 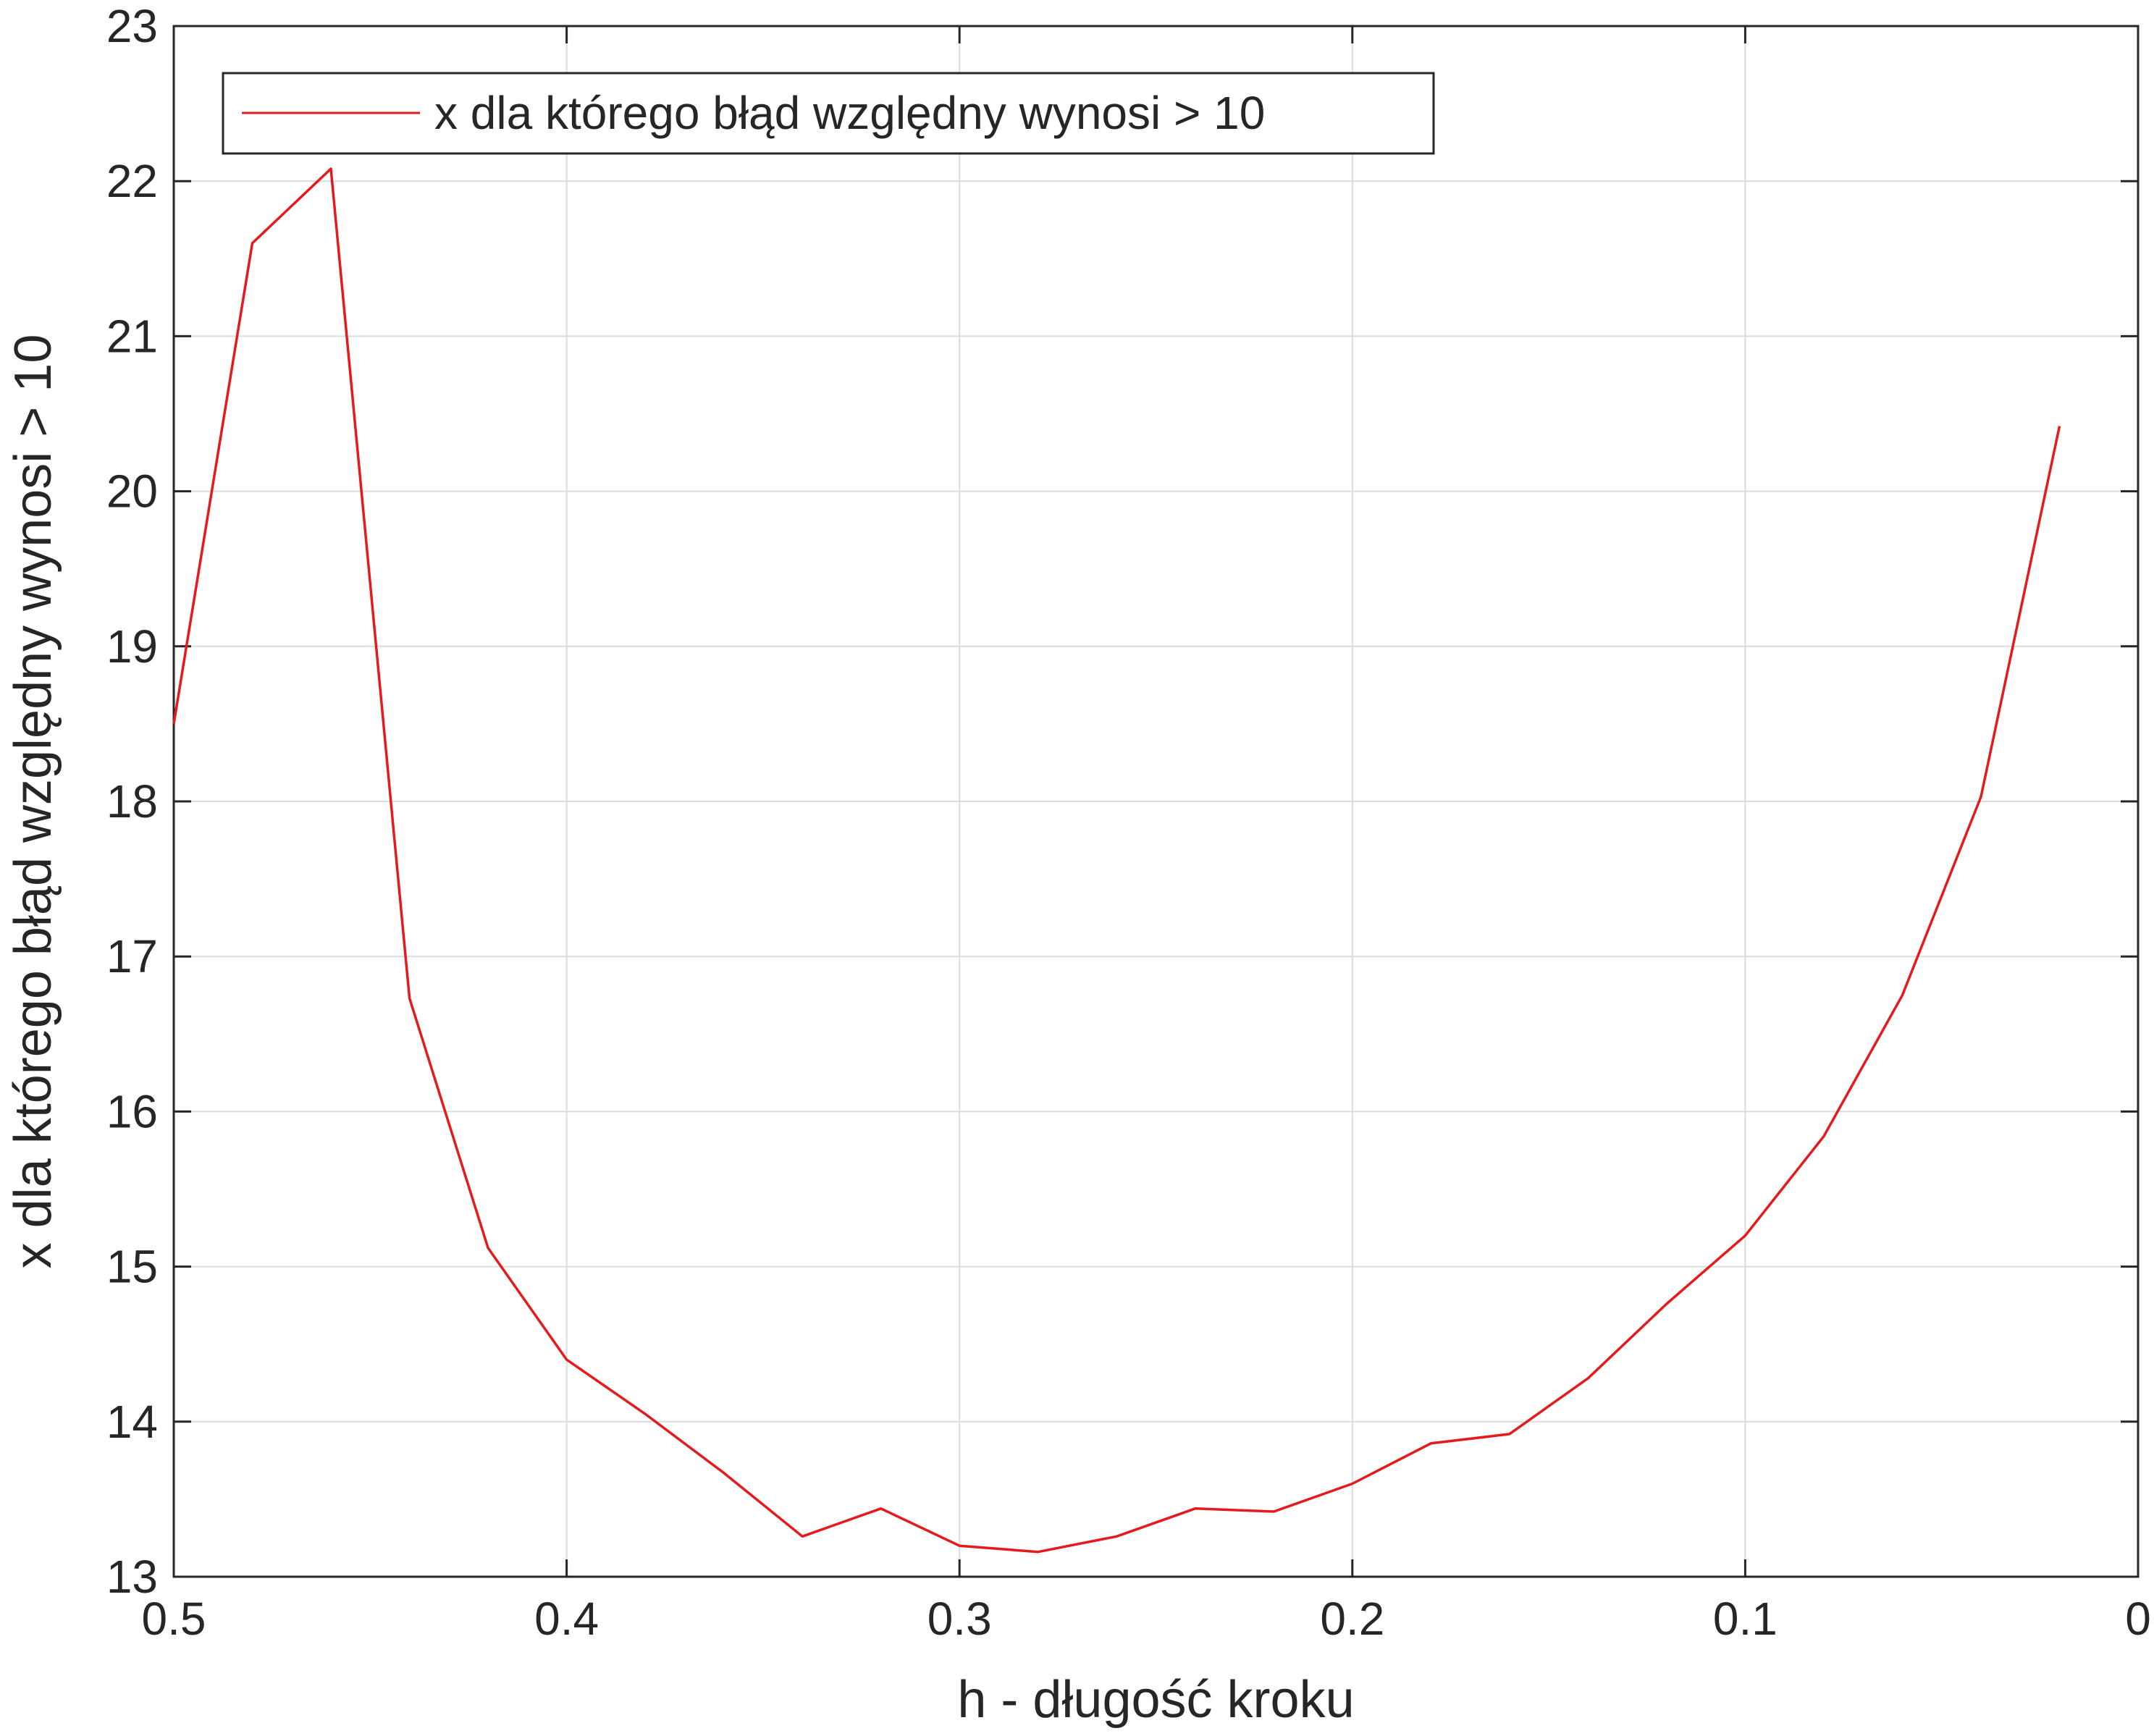 What do you see at coordinates (566, 1619) in the screenshot?
I see `x-tick-label: 0.4` at bounding box center [566, 1619].